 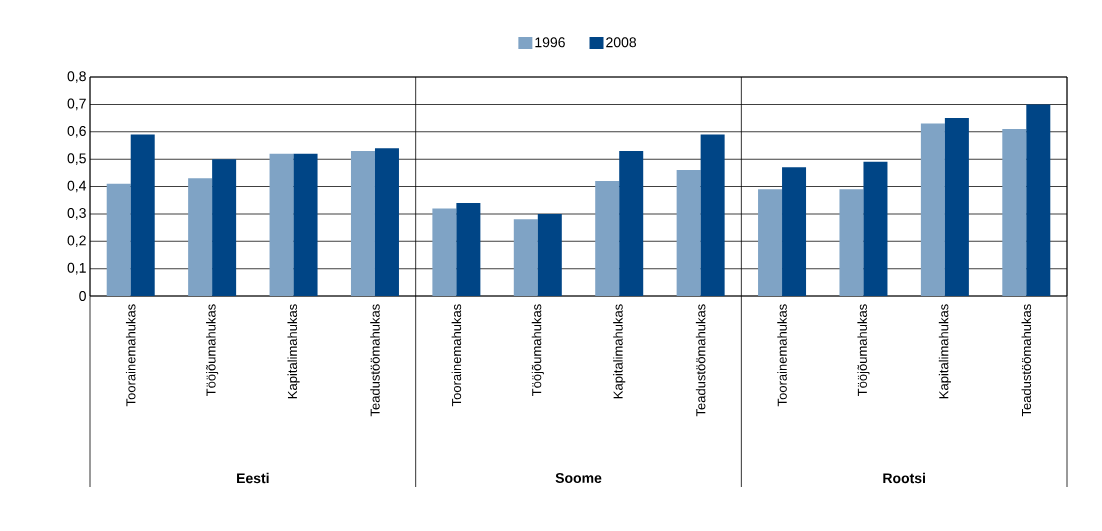 What do you see at coordinates (76, 159) in the screenshot?
I see `y-tick-label: 0,5` at bounding box center [76, 159].